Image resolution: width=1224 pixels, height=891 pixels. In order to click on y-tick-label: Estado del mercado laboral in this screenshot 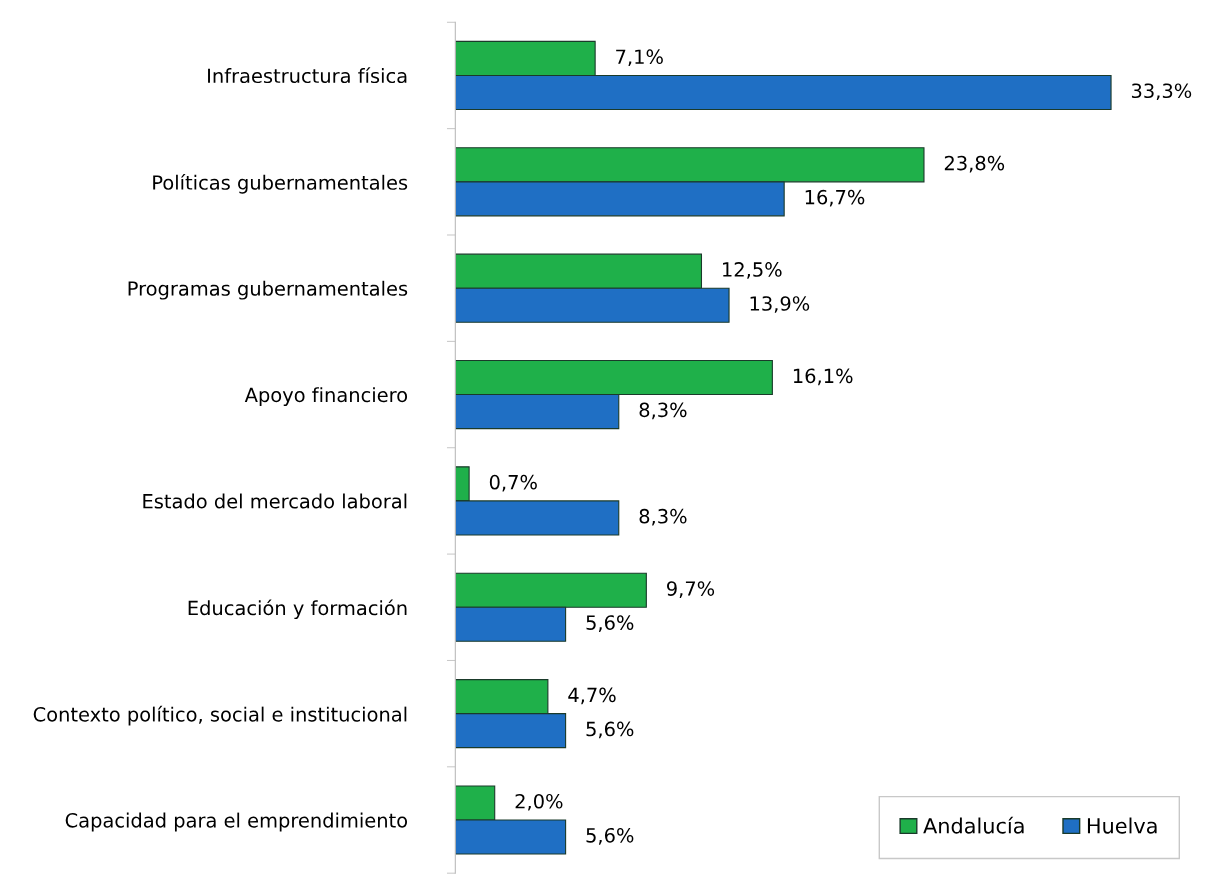, I will do `click(275, 501)`.